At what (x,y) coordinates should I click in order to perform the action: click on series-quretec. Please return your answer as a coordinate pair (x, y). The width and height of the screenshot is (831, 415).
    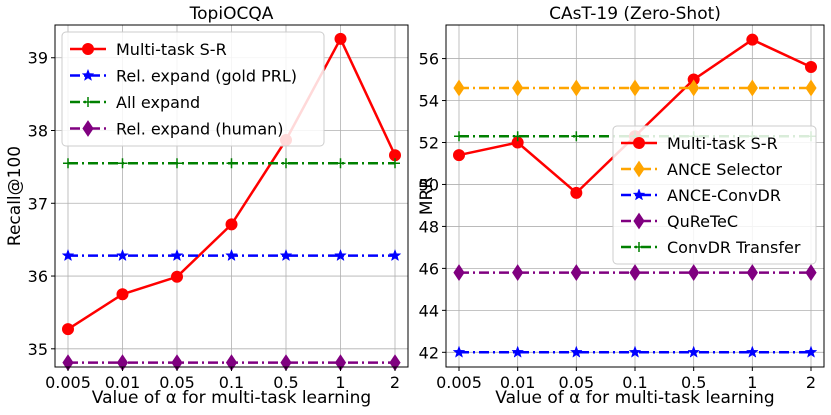
    Looking at the image, I should click on (635, 272).